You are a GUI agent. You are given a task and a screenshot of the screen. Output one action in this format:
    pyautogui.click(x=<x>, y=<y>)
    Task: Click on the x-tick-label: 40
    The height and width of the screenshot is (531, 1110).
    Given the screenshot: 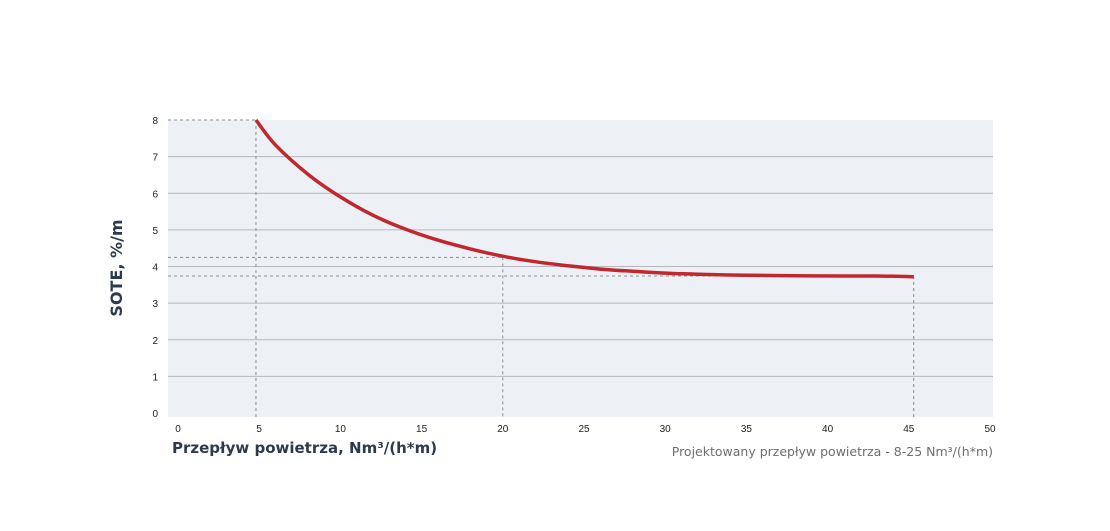 What is the action you would take?
    pyautogui.click(x=828, y=429)
    